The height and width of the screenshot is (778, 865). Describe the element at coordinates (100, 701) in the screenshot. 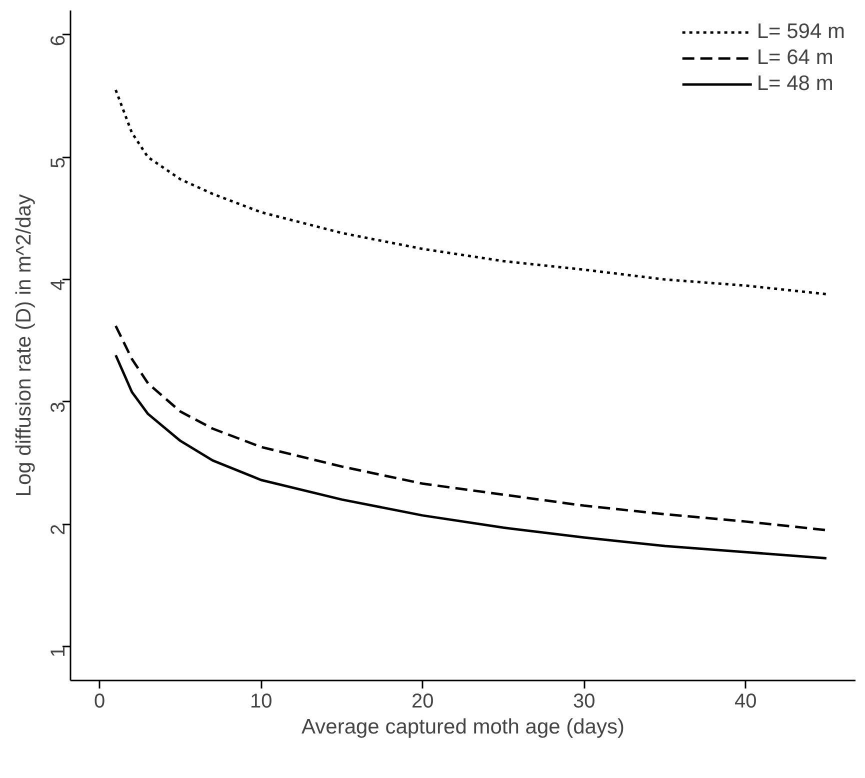

I see `x-tick-label: 0` at that location.